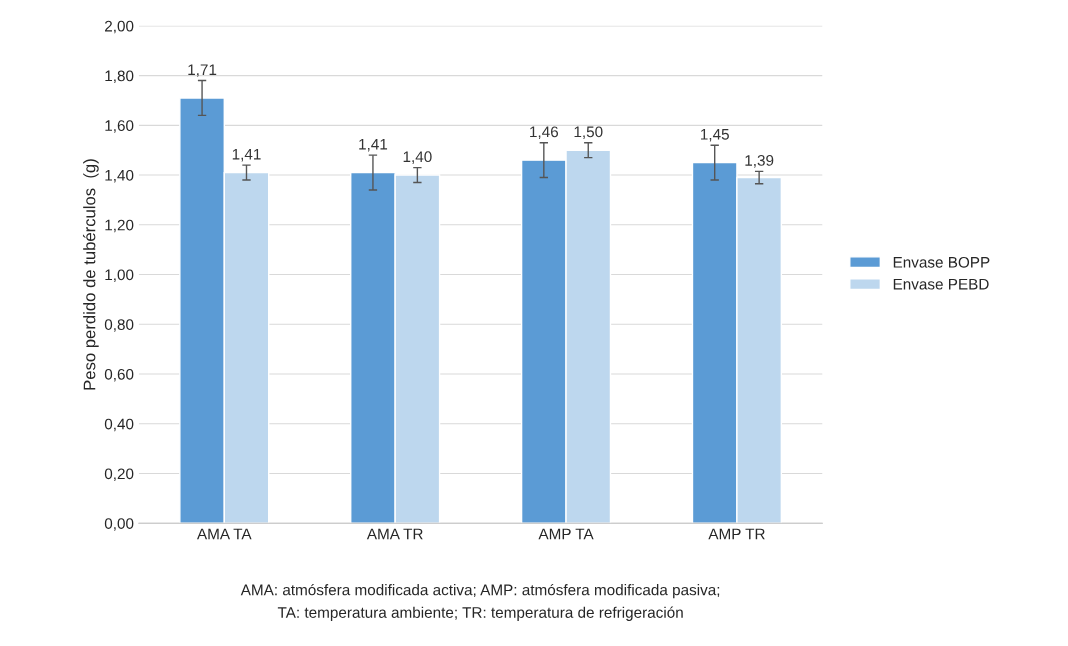 The image size is (1068, 646). Describe the element at coordinates (119, 276) in the screenshot. I see `y-tick-label: 1,00` at that location.